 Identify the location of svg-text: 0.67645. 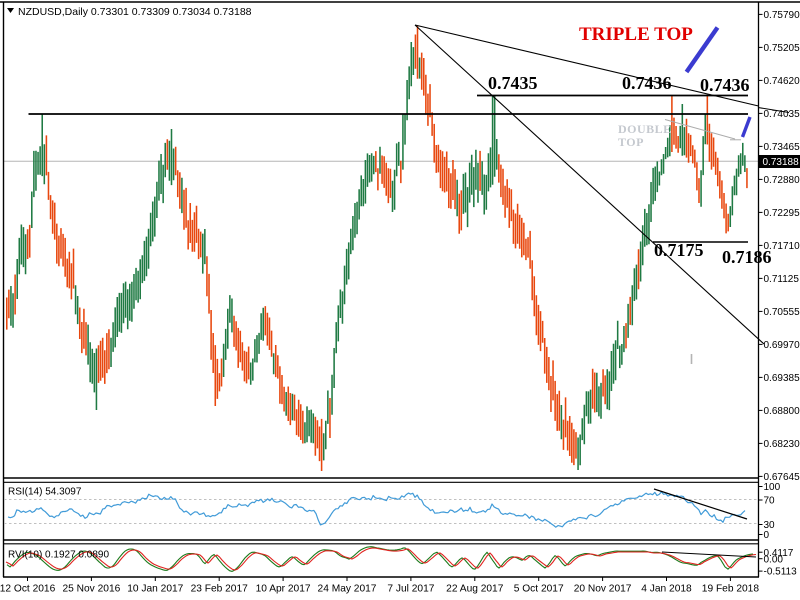
(782, 477).